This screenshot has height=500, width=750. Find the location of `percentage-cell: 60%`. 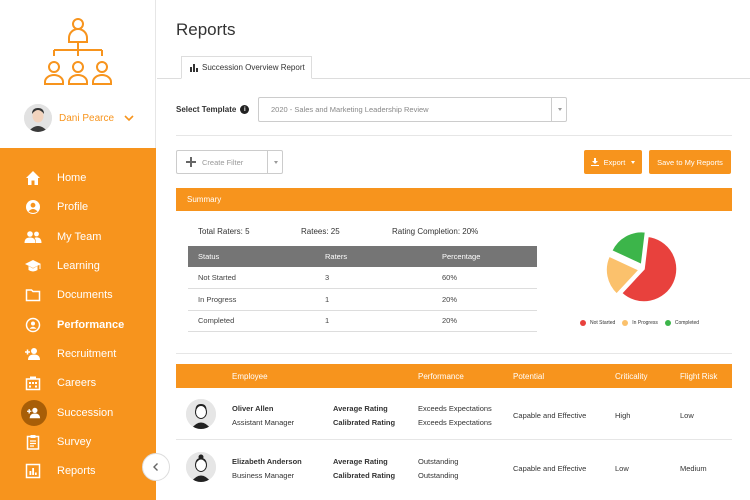

percentage-cell: 60% is located at coordinates (484, 278).